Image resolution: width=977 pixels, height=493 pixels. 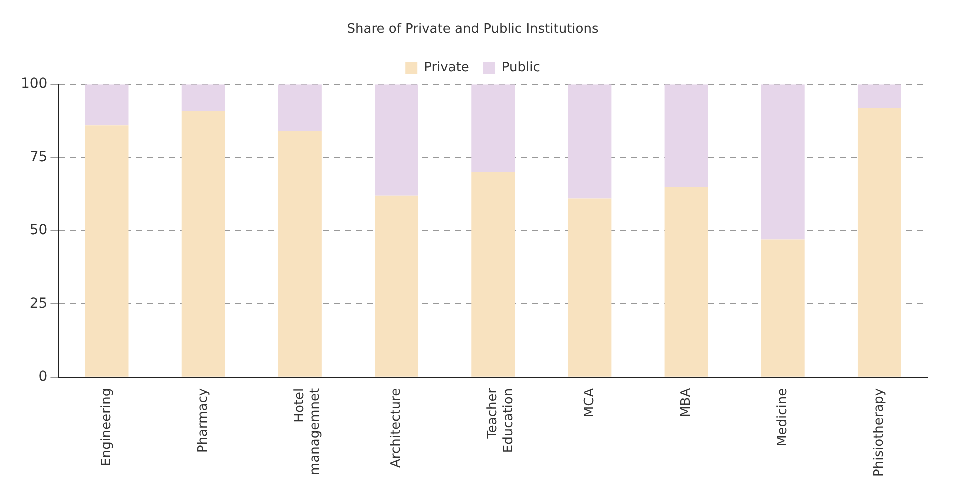 I want to click on x-tick-label: Medicine, so click(x=782, y=417).